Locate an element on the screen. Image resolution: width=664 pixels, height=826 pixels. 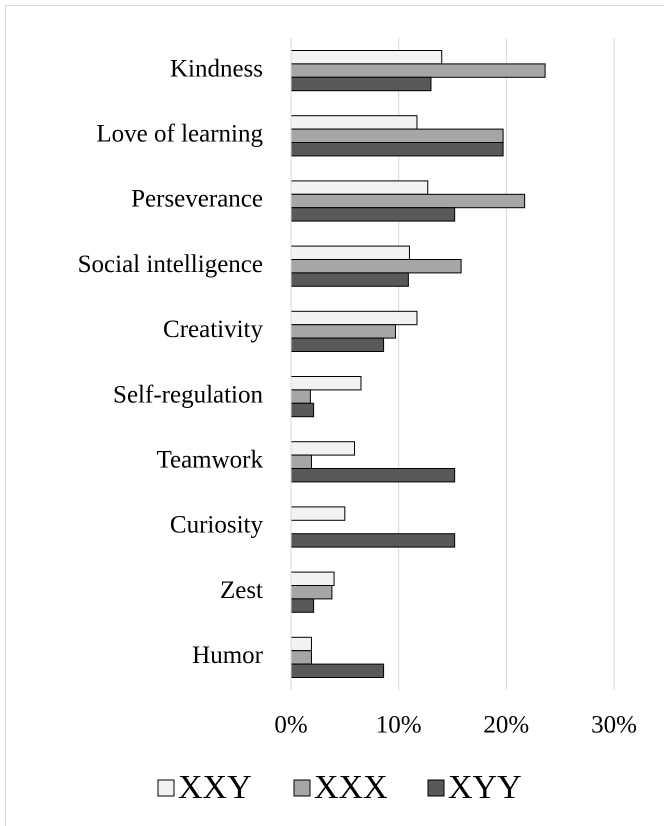
x-tick-label: 10% is located at coordinates (399, 725).